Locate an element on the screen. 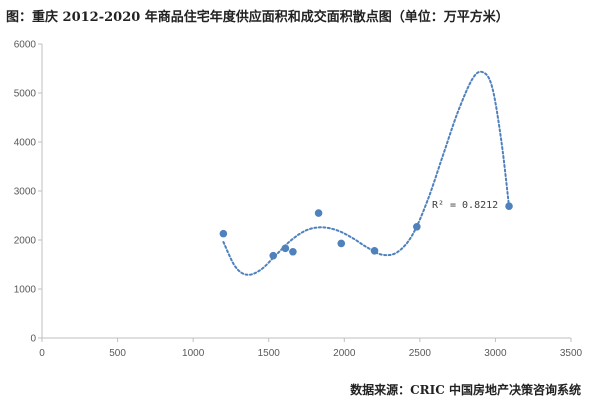 Image resolution: width=599 pixels, height=405 pixels. y-tick-label: 5000 is located at coordinates (25, 94).